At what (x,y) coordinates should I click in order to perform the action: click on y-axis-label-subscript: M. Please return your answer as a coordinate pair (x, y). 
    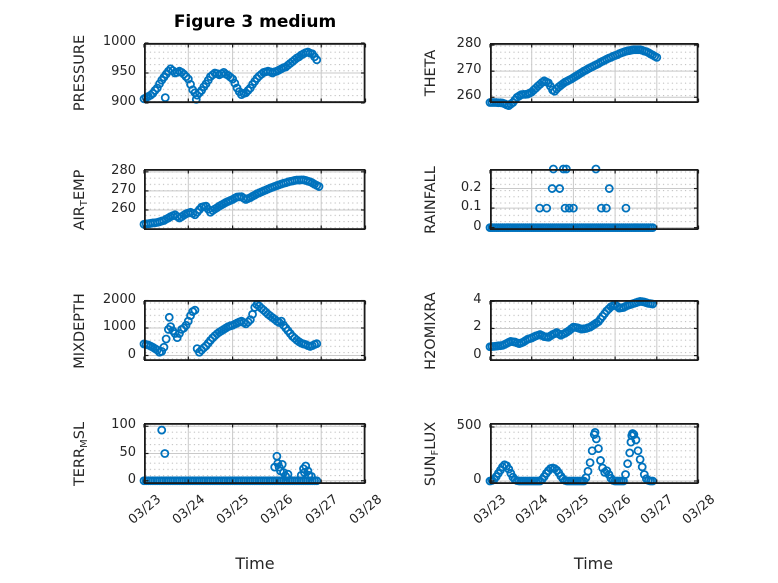
    Looking at the image, I should click on (84, 443).